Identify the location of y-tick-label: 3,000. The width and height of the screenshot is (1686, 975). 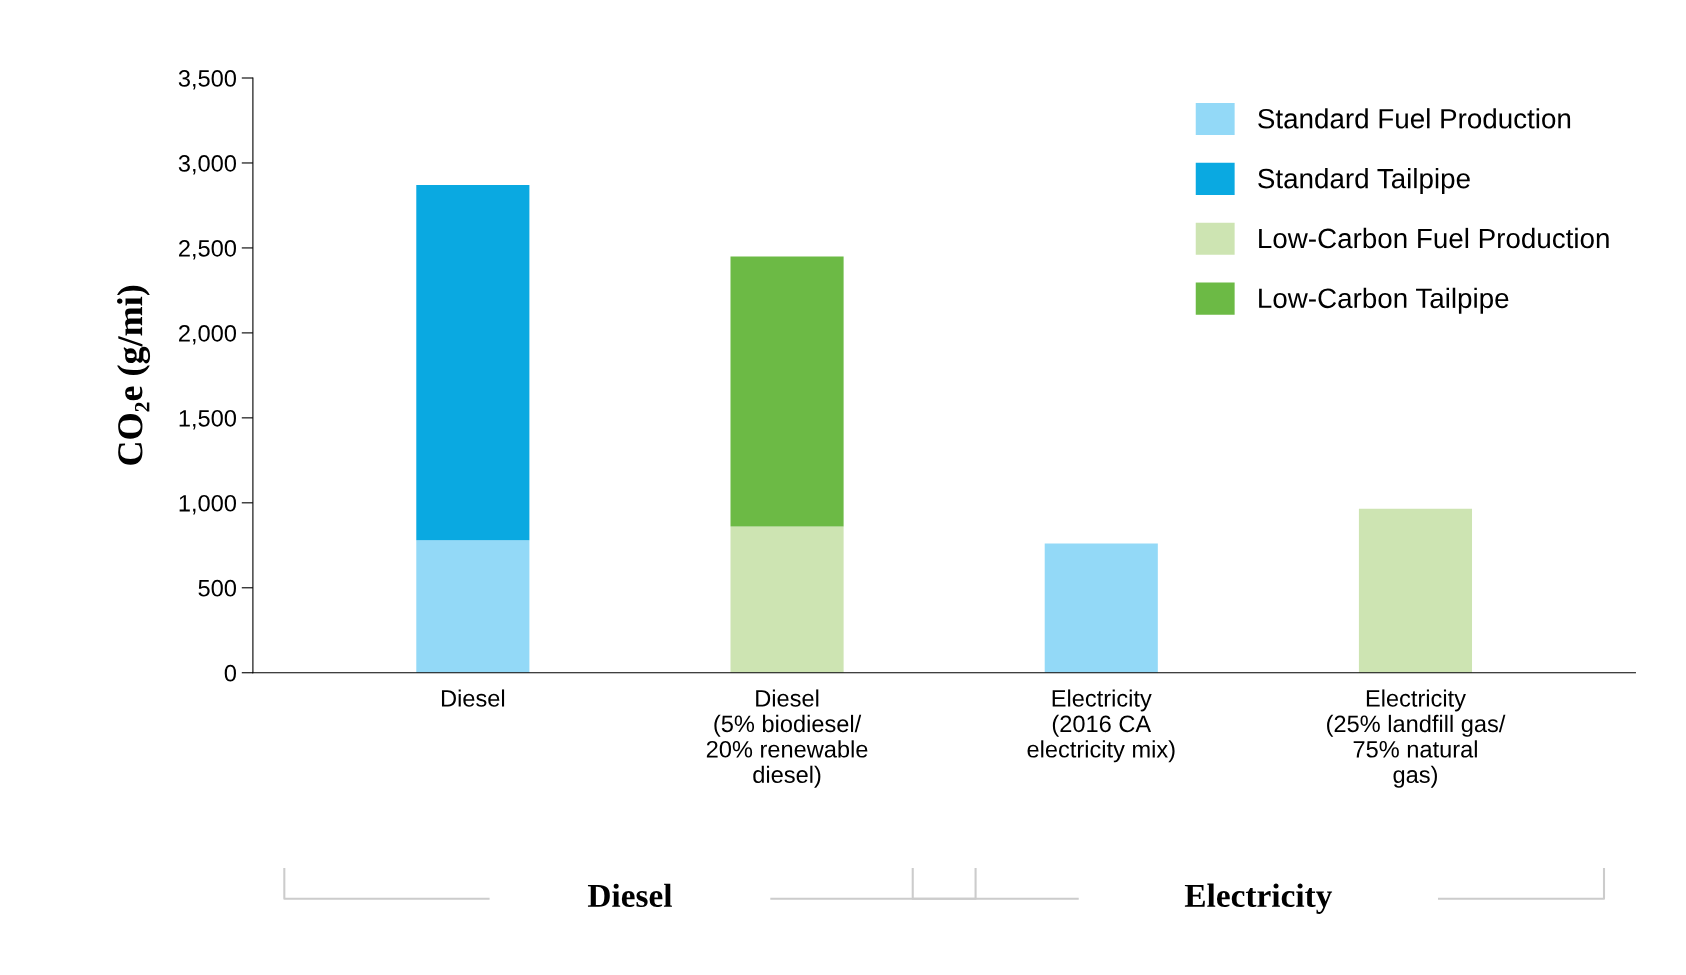
(207, 165).